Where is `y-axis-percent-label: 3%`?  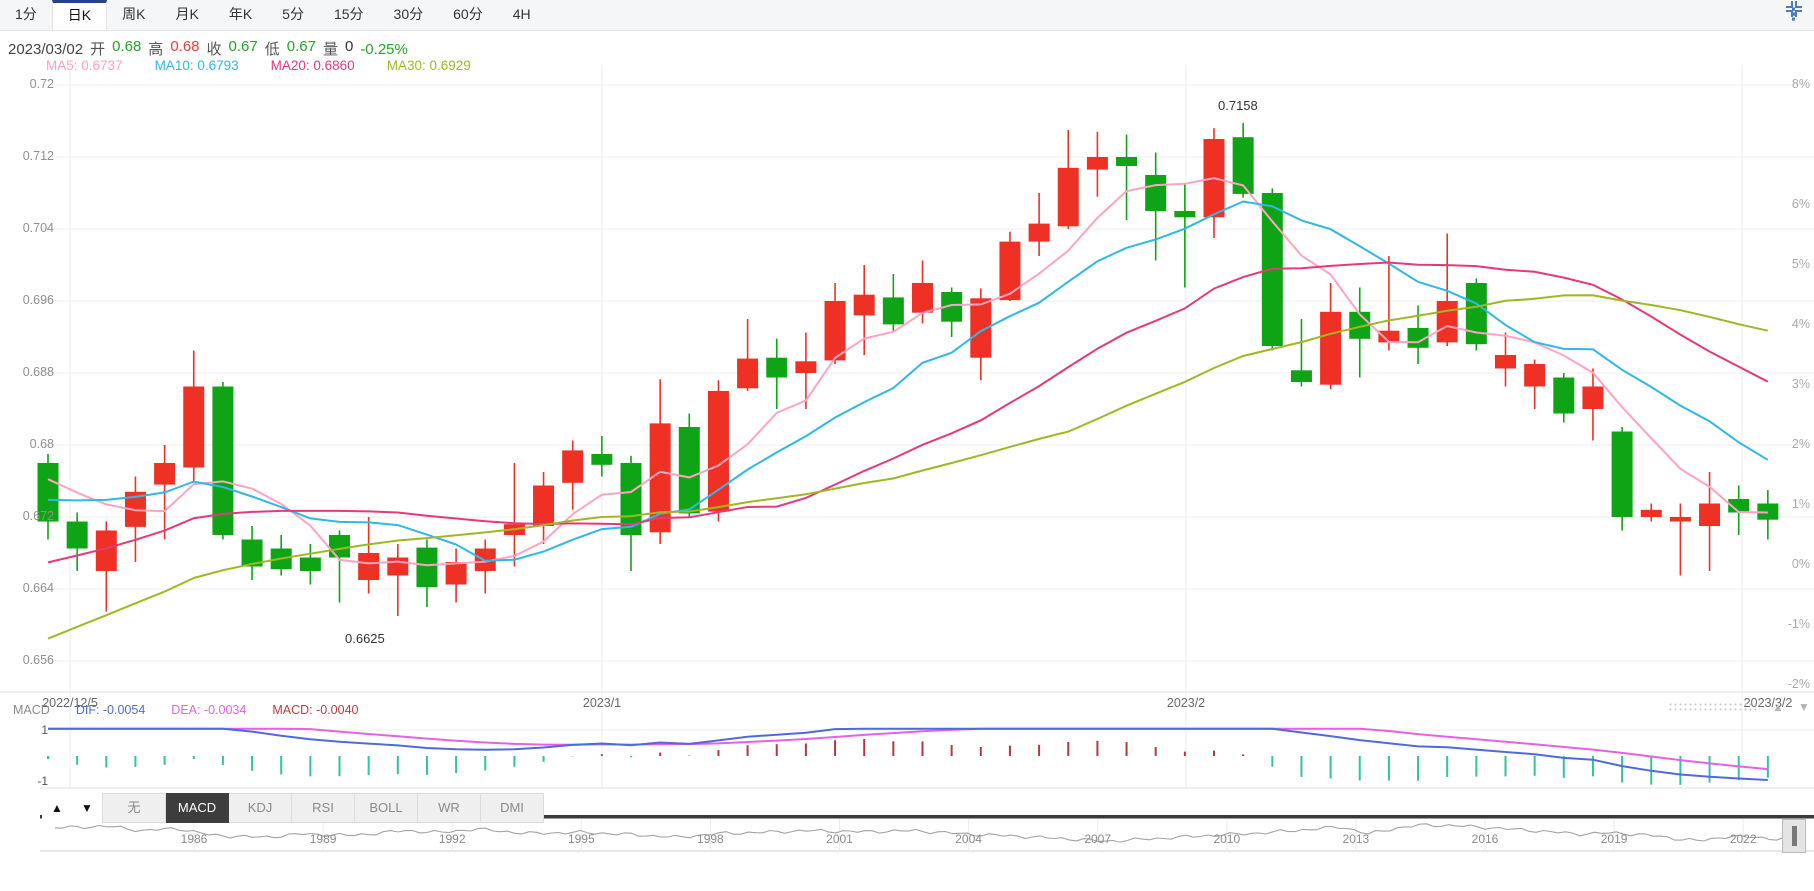
y-axis-percent-label: 3% is located at coordinates (1800, 383).